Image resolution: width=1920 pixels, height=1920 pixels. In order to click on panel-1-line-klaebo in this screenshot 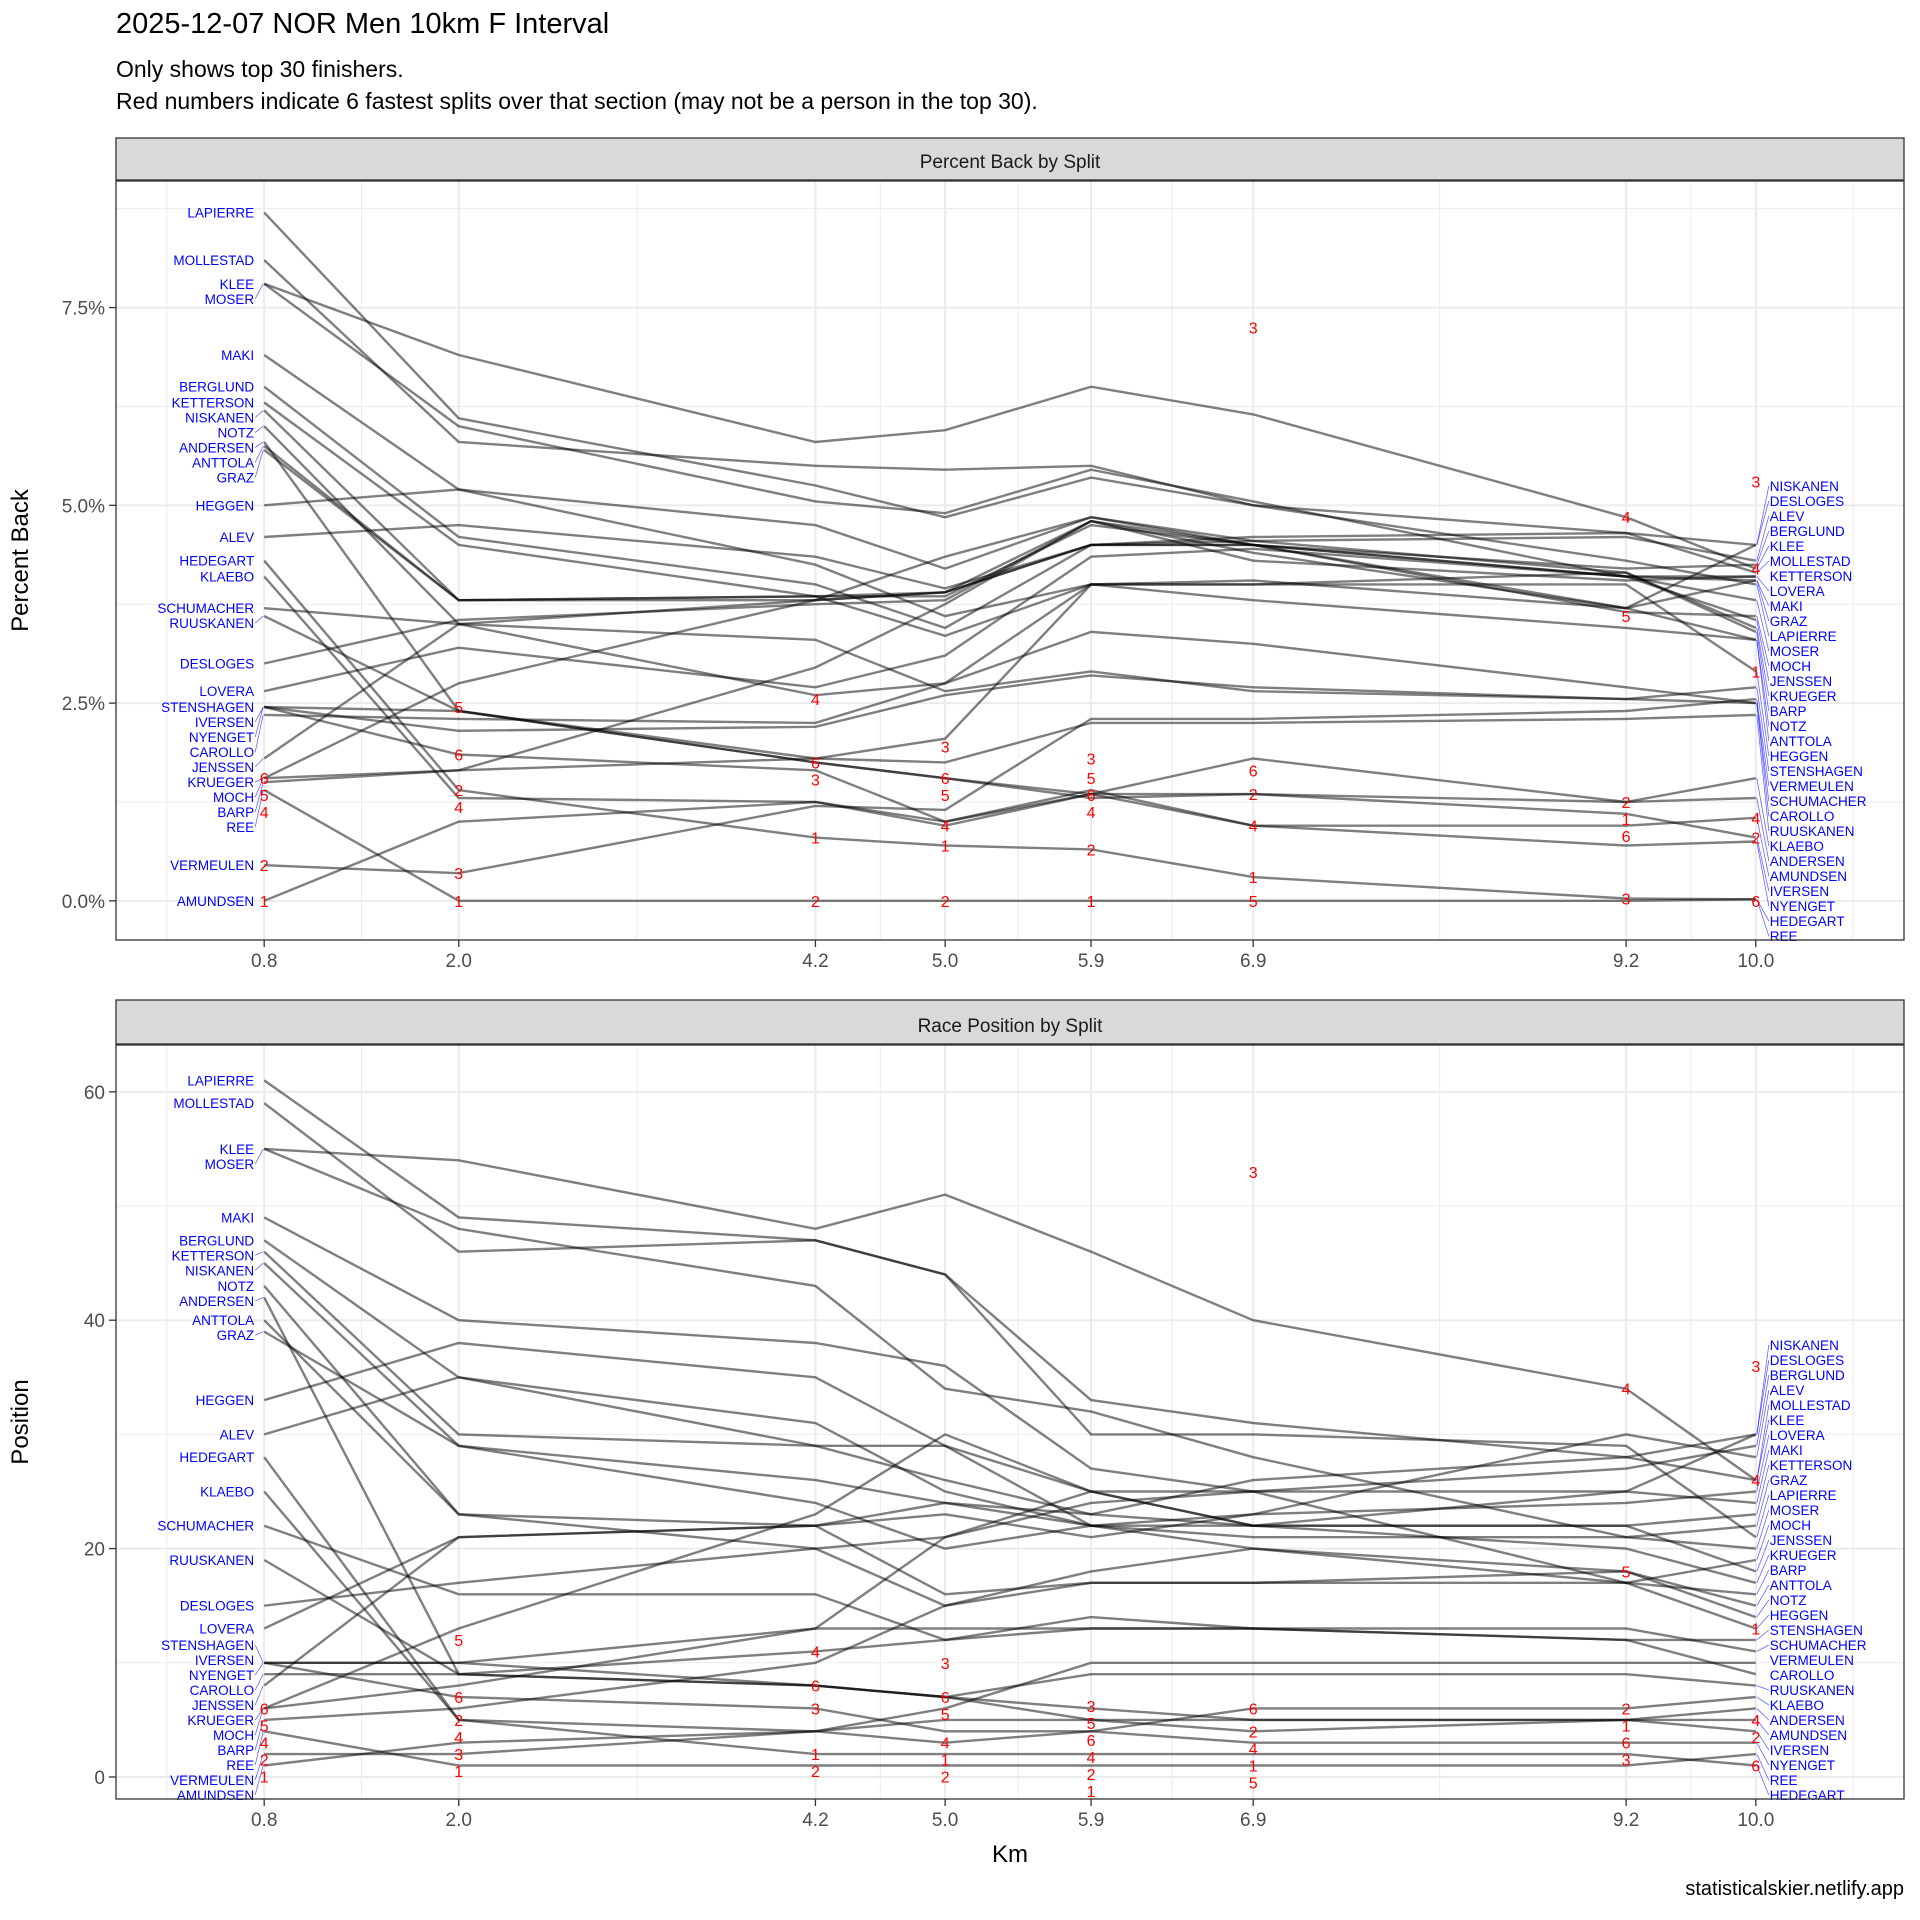, I will do `click(1010, 701)`.